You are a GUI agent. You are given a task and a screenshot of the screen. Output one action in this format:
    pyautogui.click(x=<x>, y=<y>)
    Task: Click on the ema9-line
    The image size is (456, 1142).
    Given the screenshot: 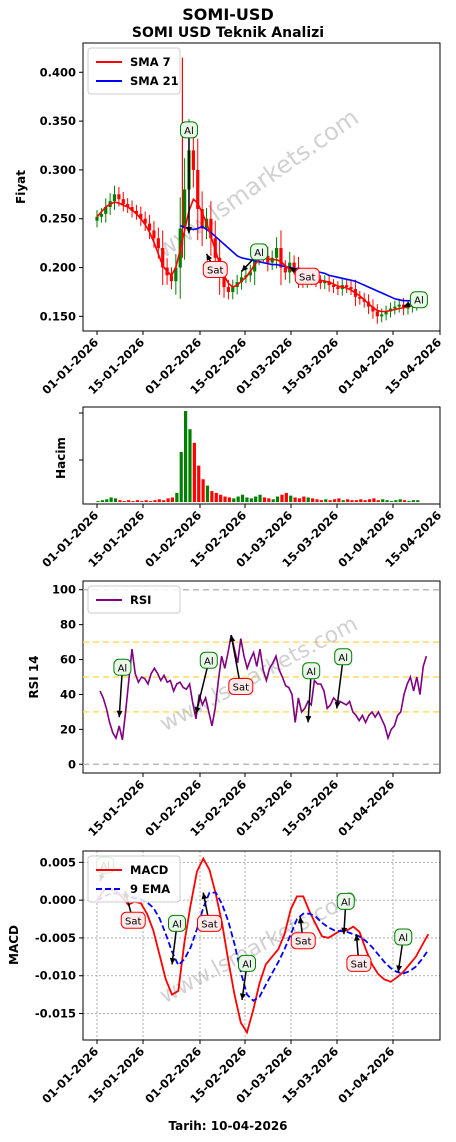 What is the action you would take?
    pyautogui.click(x=263, y=946)
    